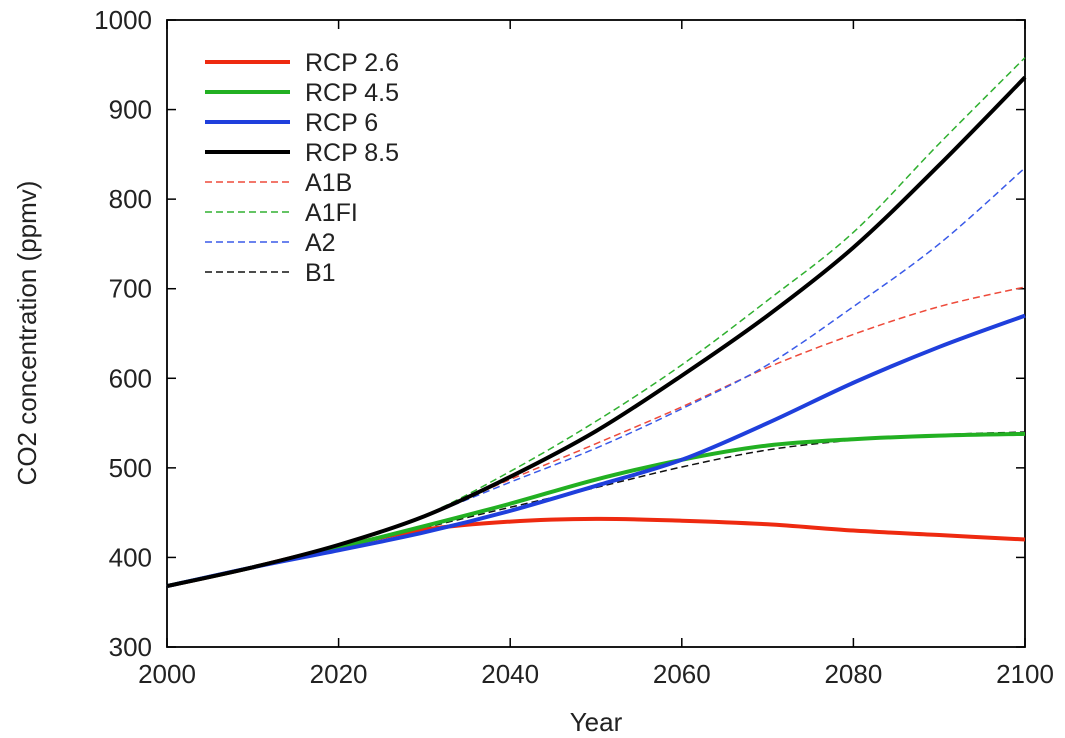 The image size is (1065, 738). Describe the element at coordinates (130, 378) in the screenshot. I see `y-tick-label: 600` at that location.